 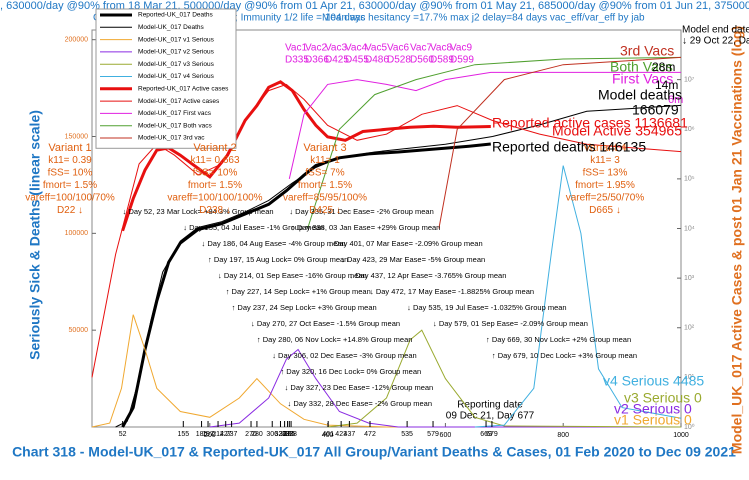 What do you see at coordinates (70, 185) in the screenshot?
I see `variant-label: fmort= 1.5%` at bounding box center [70, 185].